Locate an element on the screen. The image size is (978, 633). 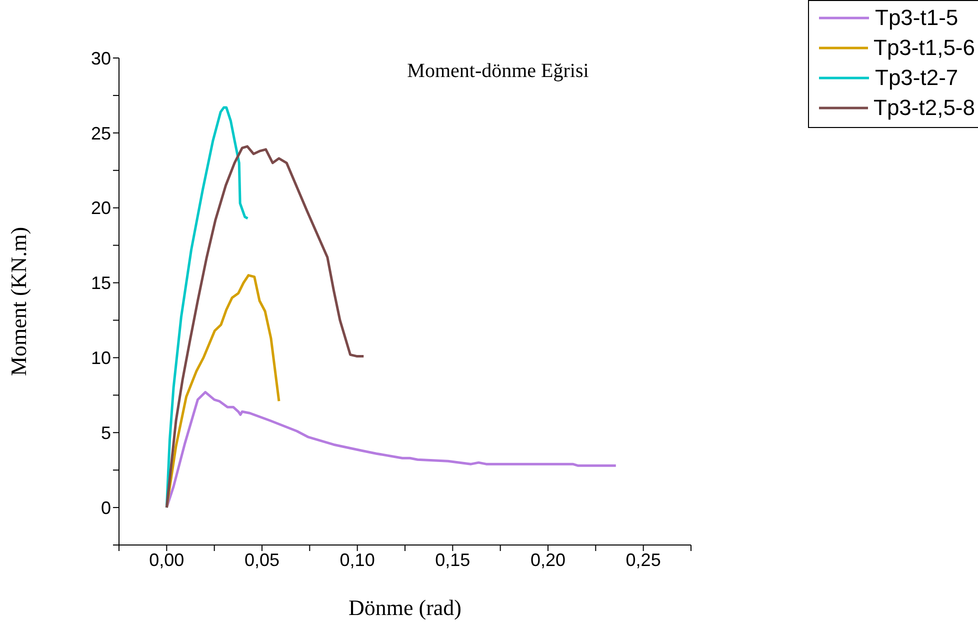
y-tick-label: 10 is located at coordinates (100, 358).